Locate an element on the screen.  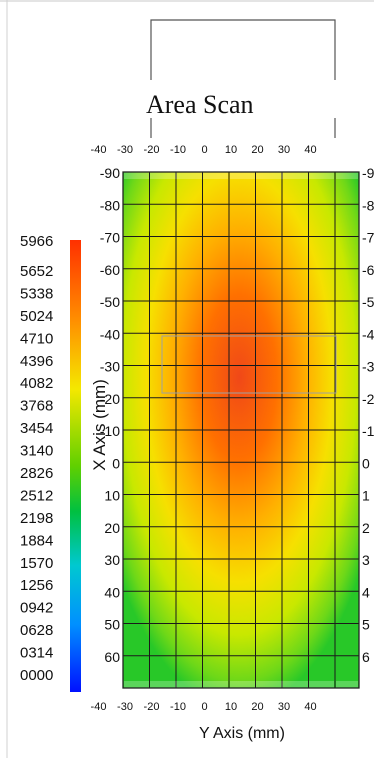
right-tick-label: 2 is located at coordinates (366, 528).